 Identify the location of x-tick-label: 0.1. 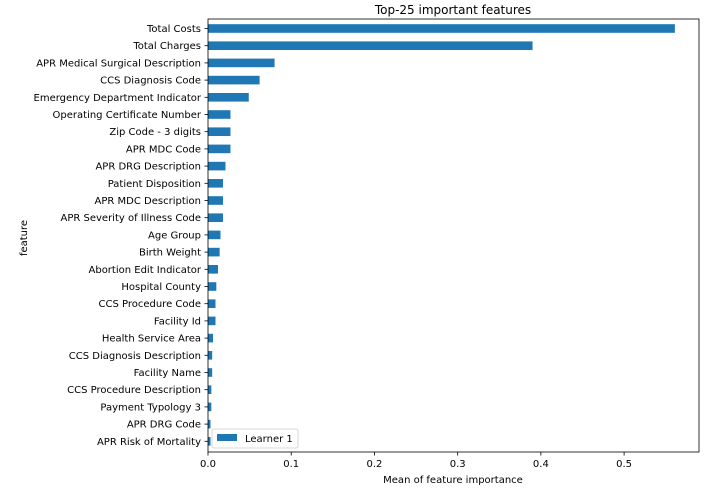
(291, 464).